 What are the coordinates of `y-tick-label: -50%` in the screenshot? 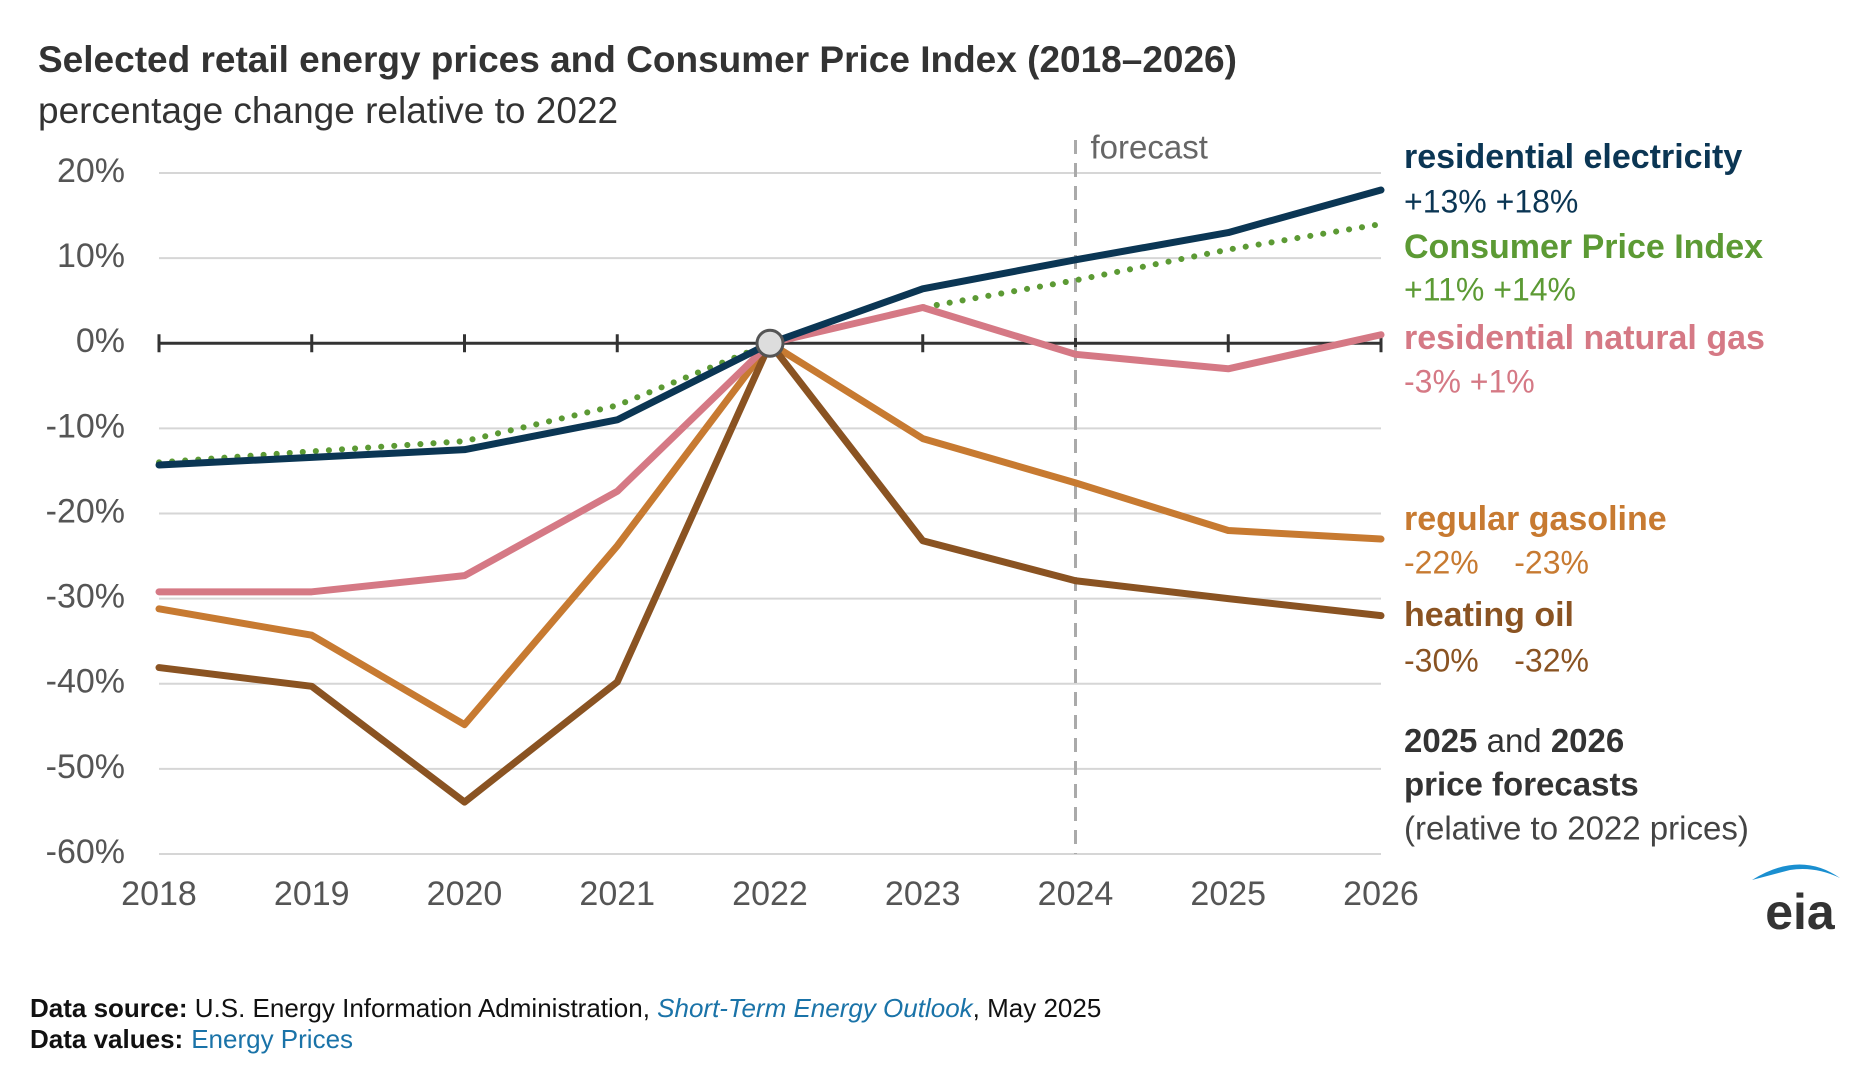 It's located at (85, 767).